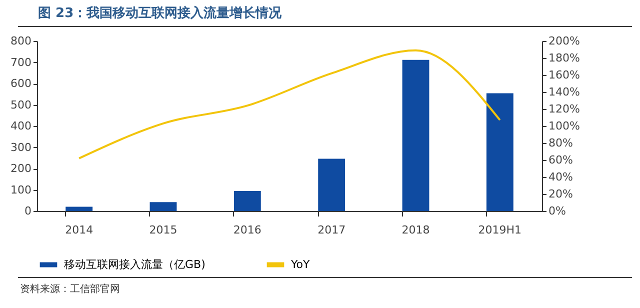  I want to click on y-tick-label: 400, so click(21, 126).